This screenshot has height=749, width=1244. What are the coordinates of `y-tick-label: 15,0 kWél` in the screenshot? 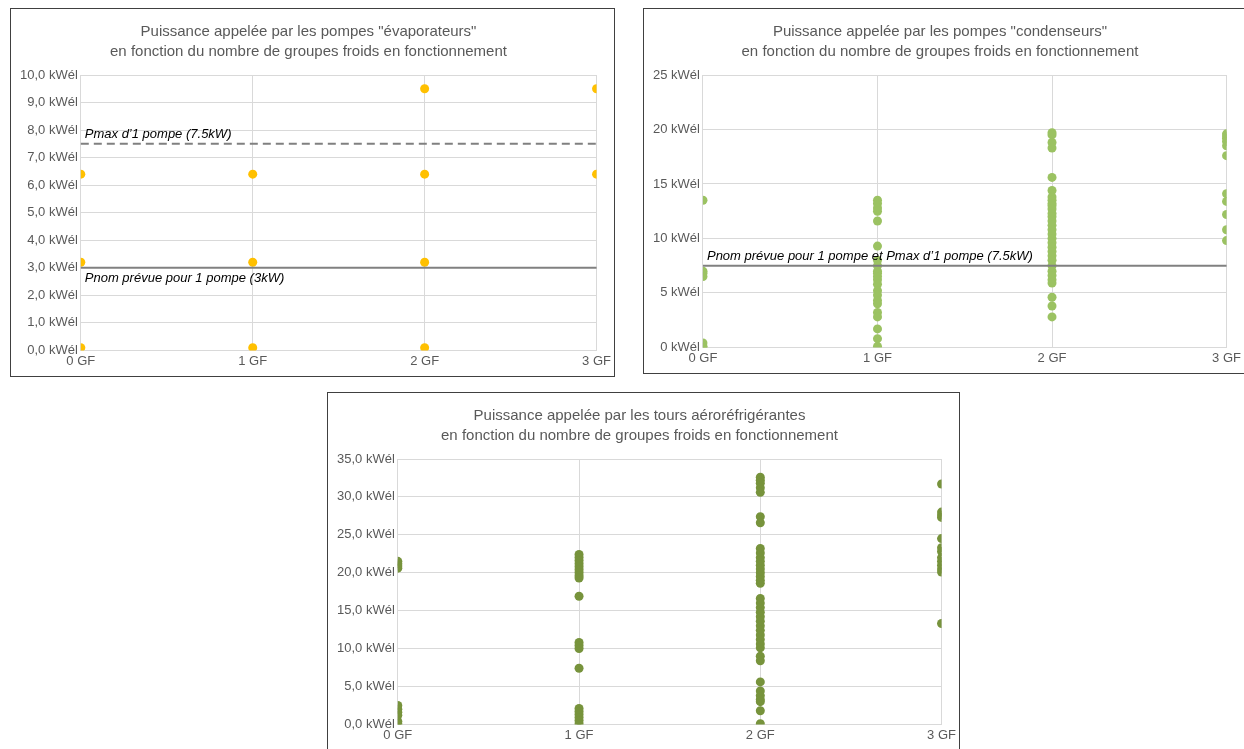 It's located at (365, 610).